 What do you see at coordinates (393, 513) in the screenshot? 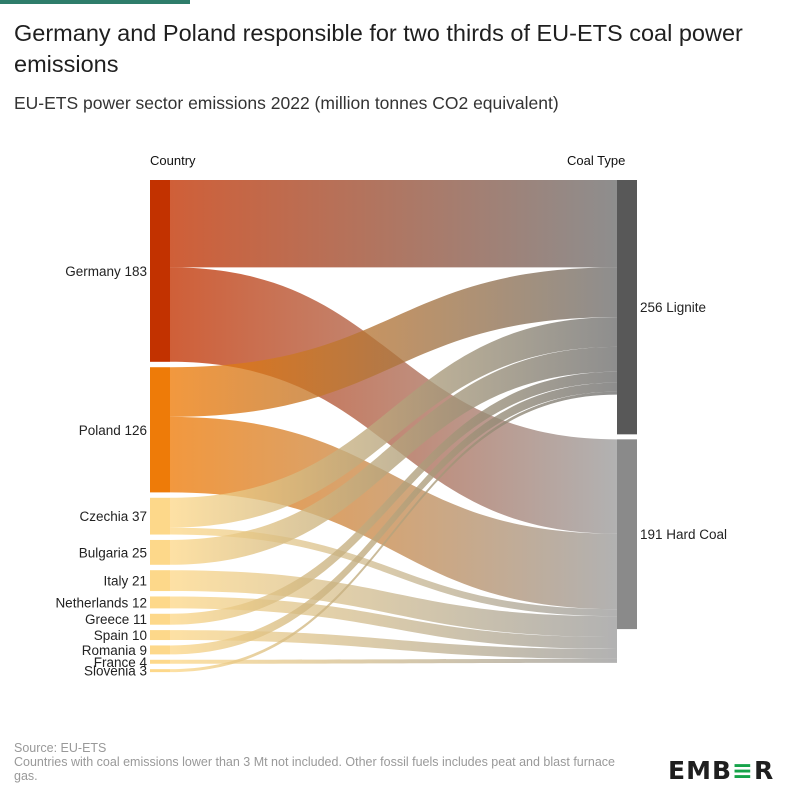
I see `flow-poland-hard-coal` at bounding box center [393, 513].